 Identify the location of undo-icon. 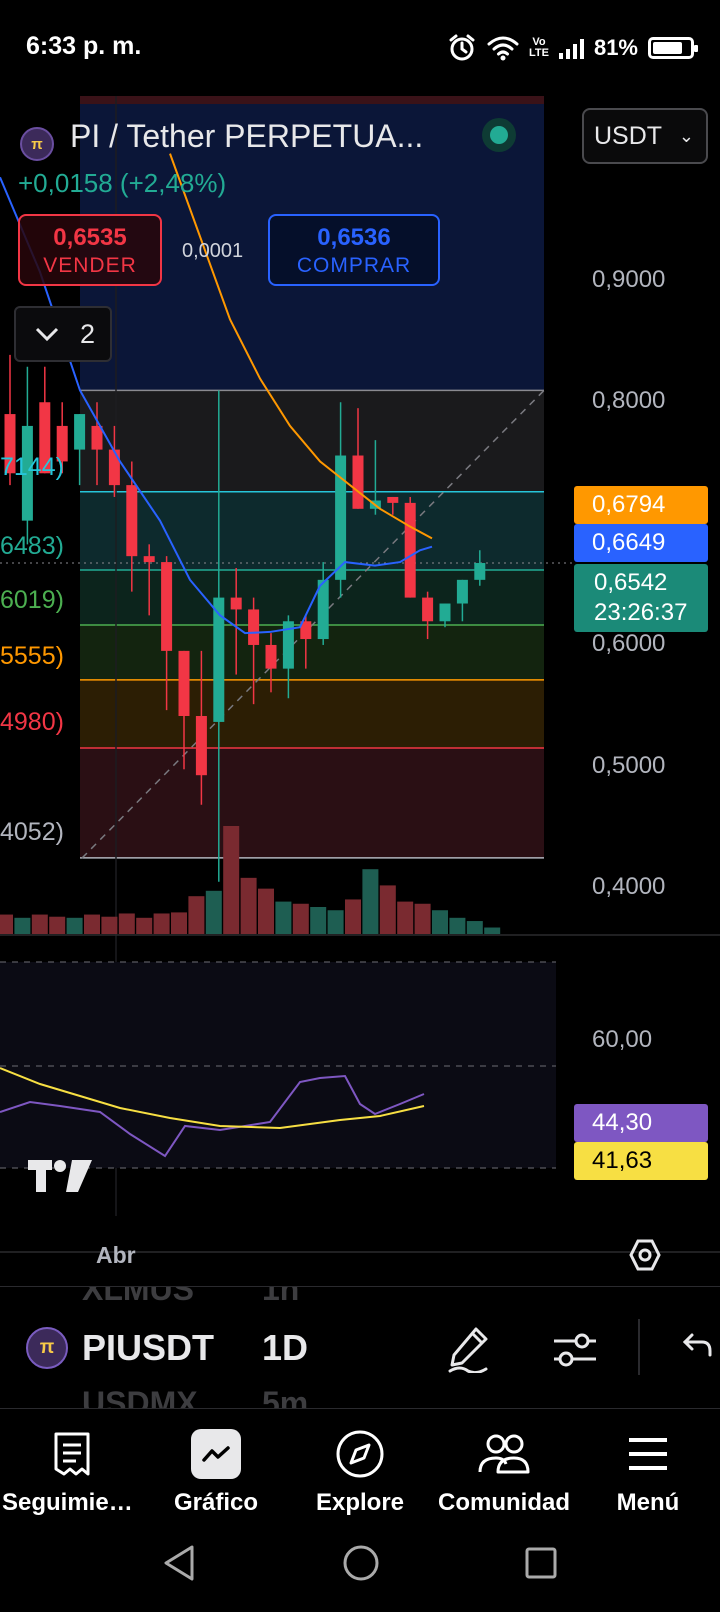
(697, 1345).